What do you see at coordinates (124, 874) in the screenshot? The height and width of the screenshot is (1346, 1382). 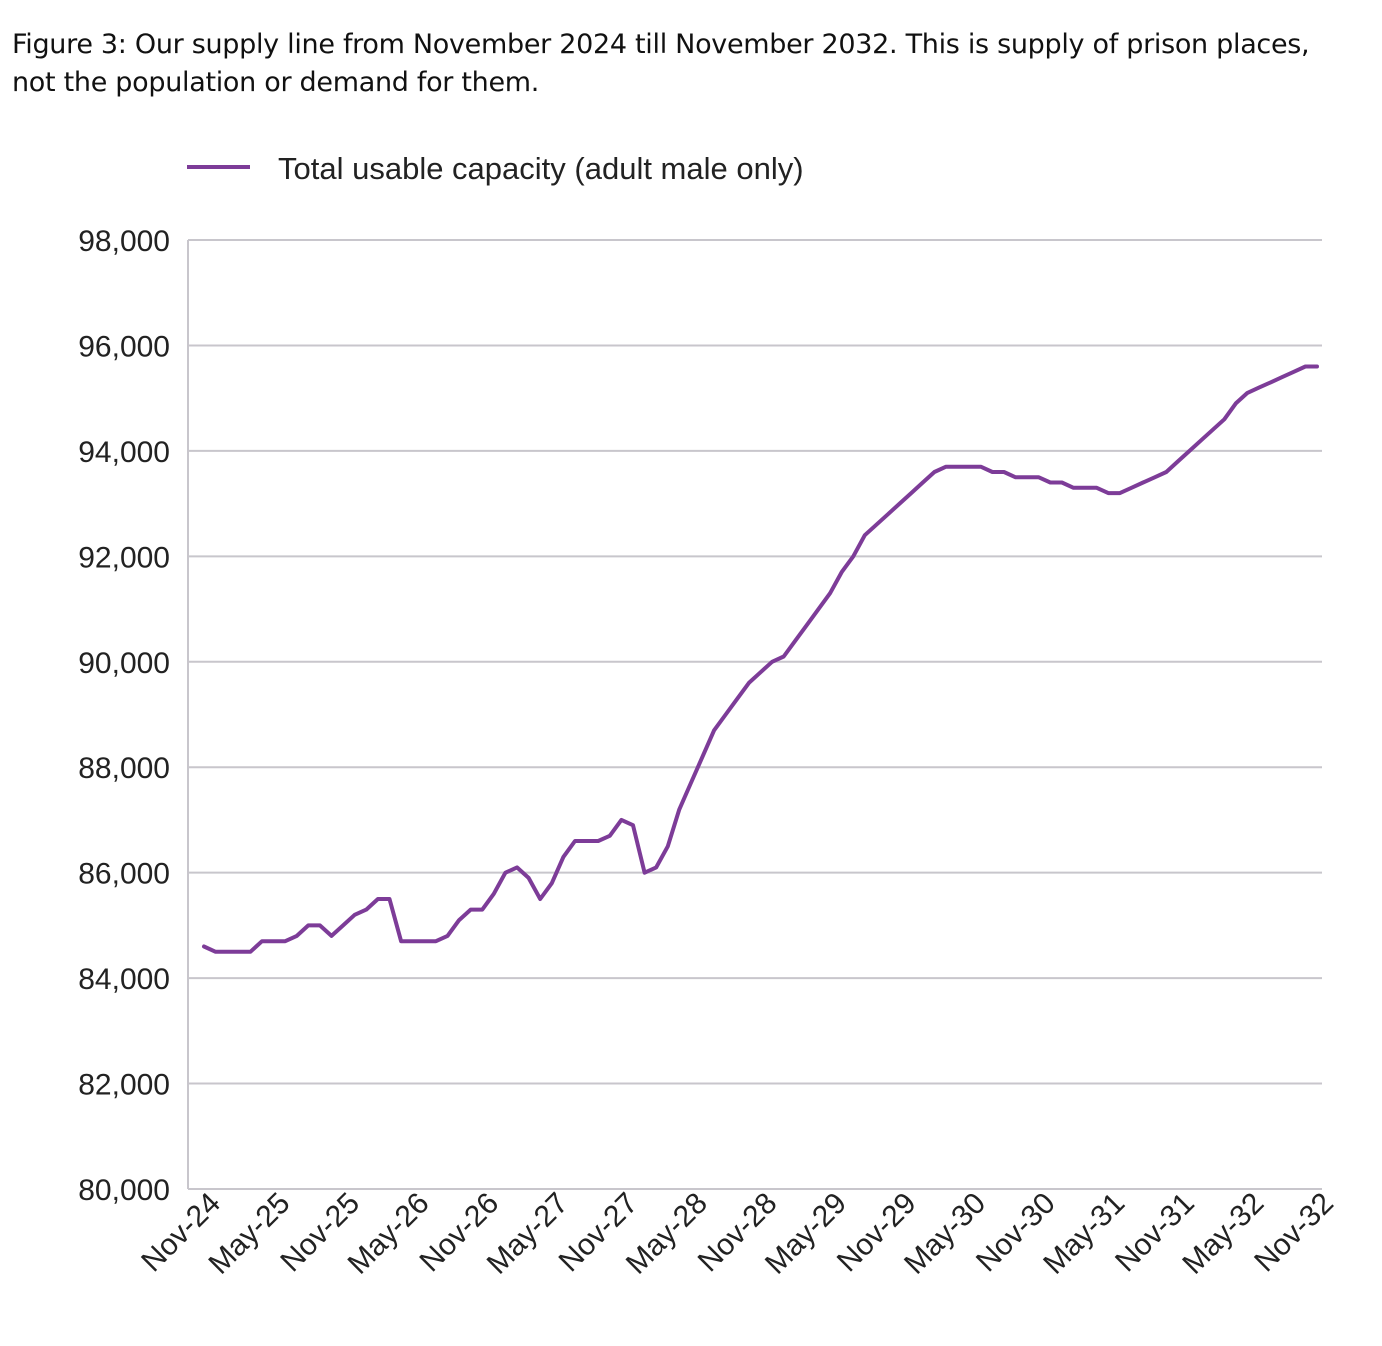 I see `y-tick-label: 86,000` at bounding box center [124, 874].